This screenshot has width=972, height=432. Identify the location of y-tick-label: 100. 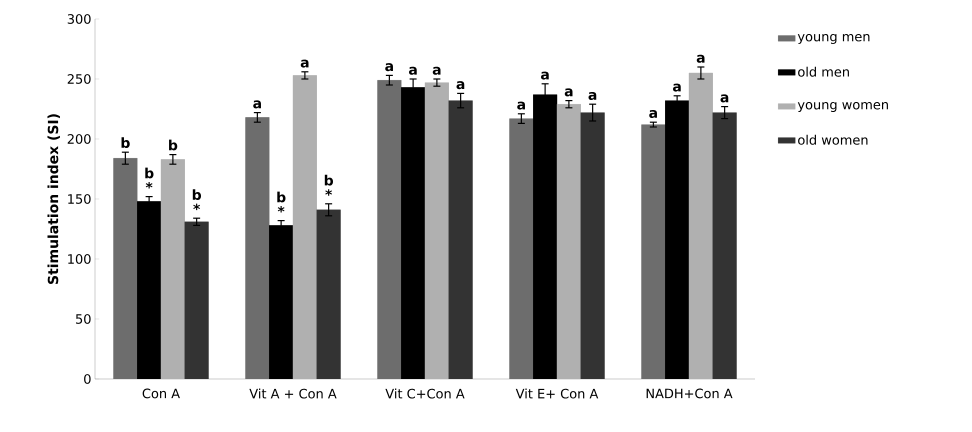
(79, 259).